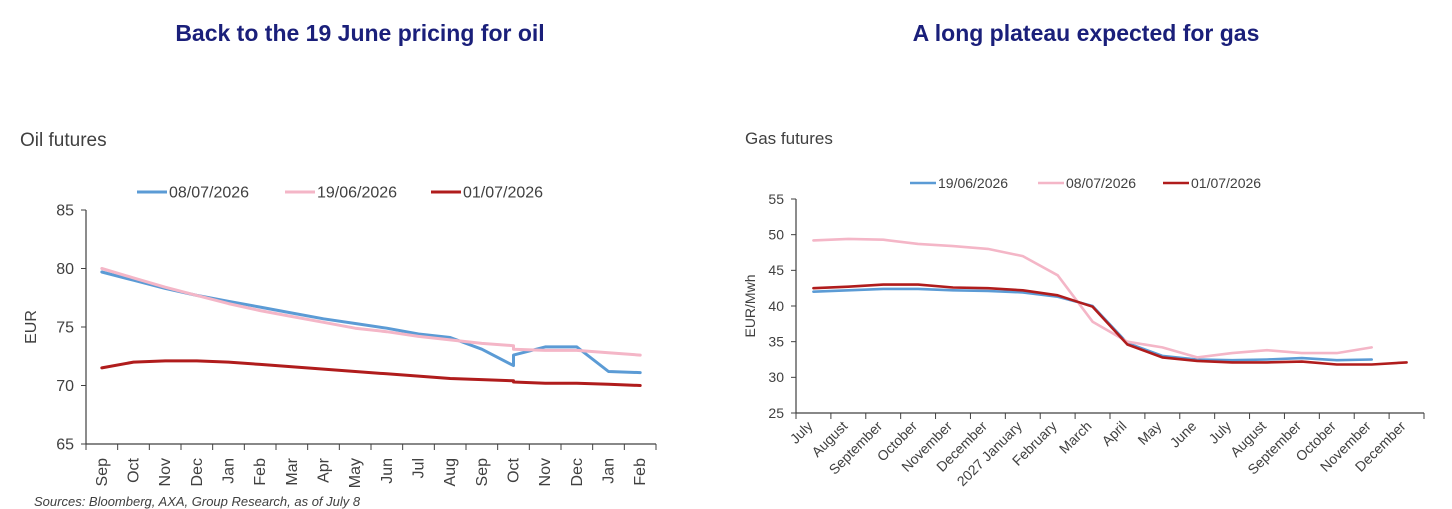  What do you see at coordinates (776, 342) in the screenshot?
I see `chart1-y-tick-label: 35` at bounding box center [776, 342].